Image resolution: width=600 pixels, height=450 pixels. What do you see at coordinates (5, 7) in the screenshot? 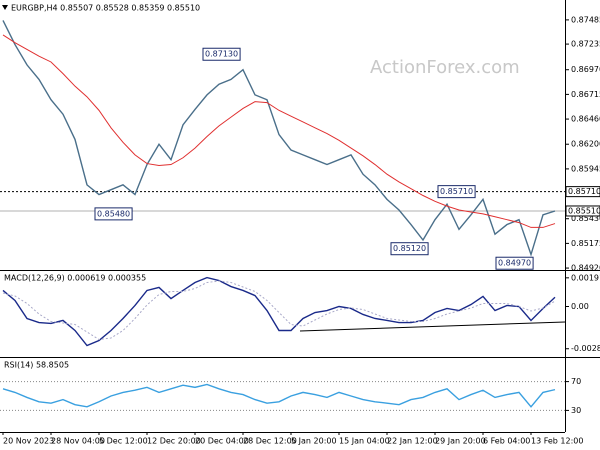
I see `symbol-icon` at bounding box center [5, 7].